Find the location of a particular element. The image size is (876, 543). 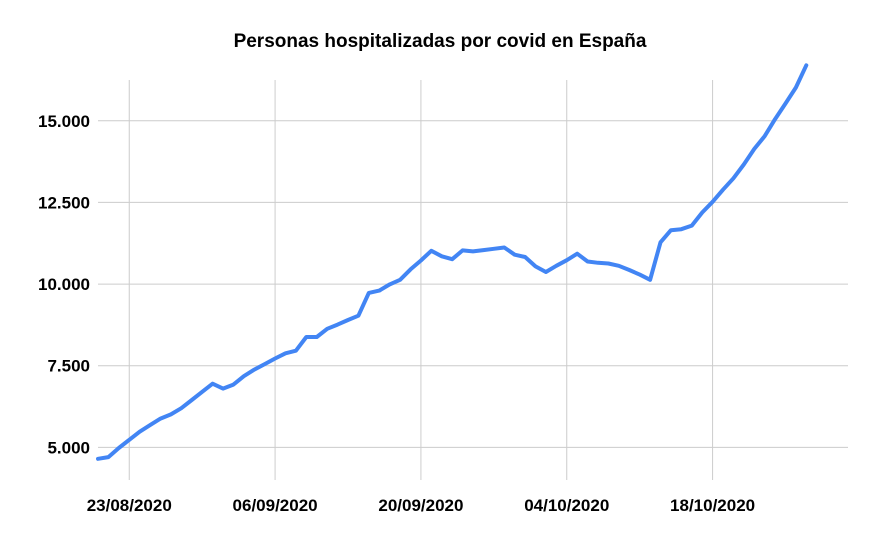

x-tick-label: 23/08/2020 is located at coordinates (129, 505).